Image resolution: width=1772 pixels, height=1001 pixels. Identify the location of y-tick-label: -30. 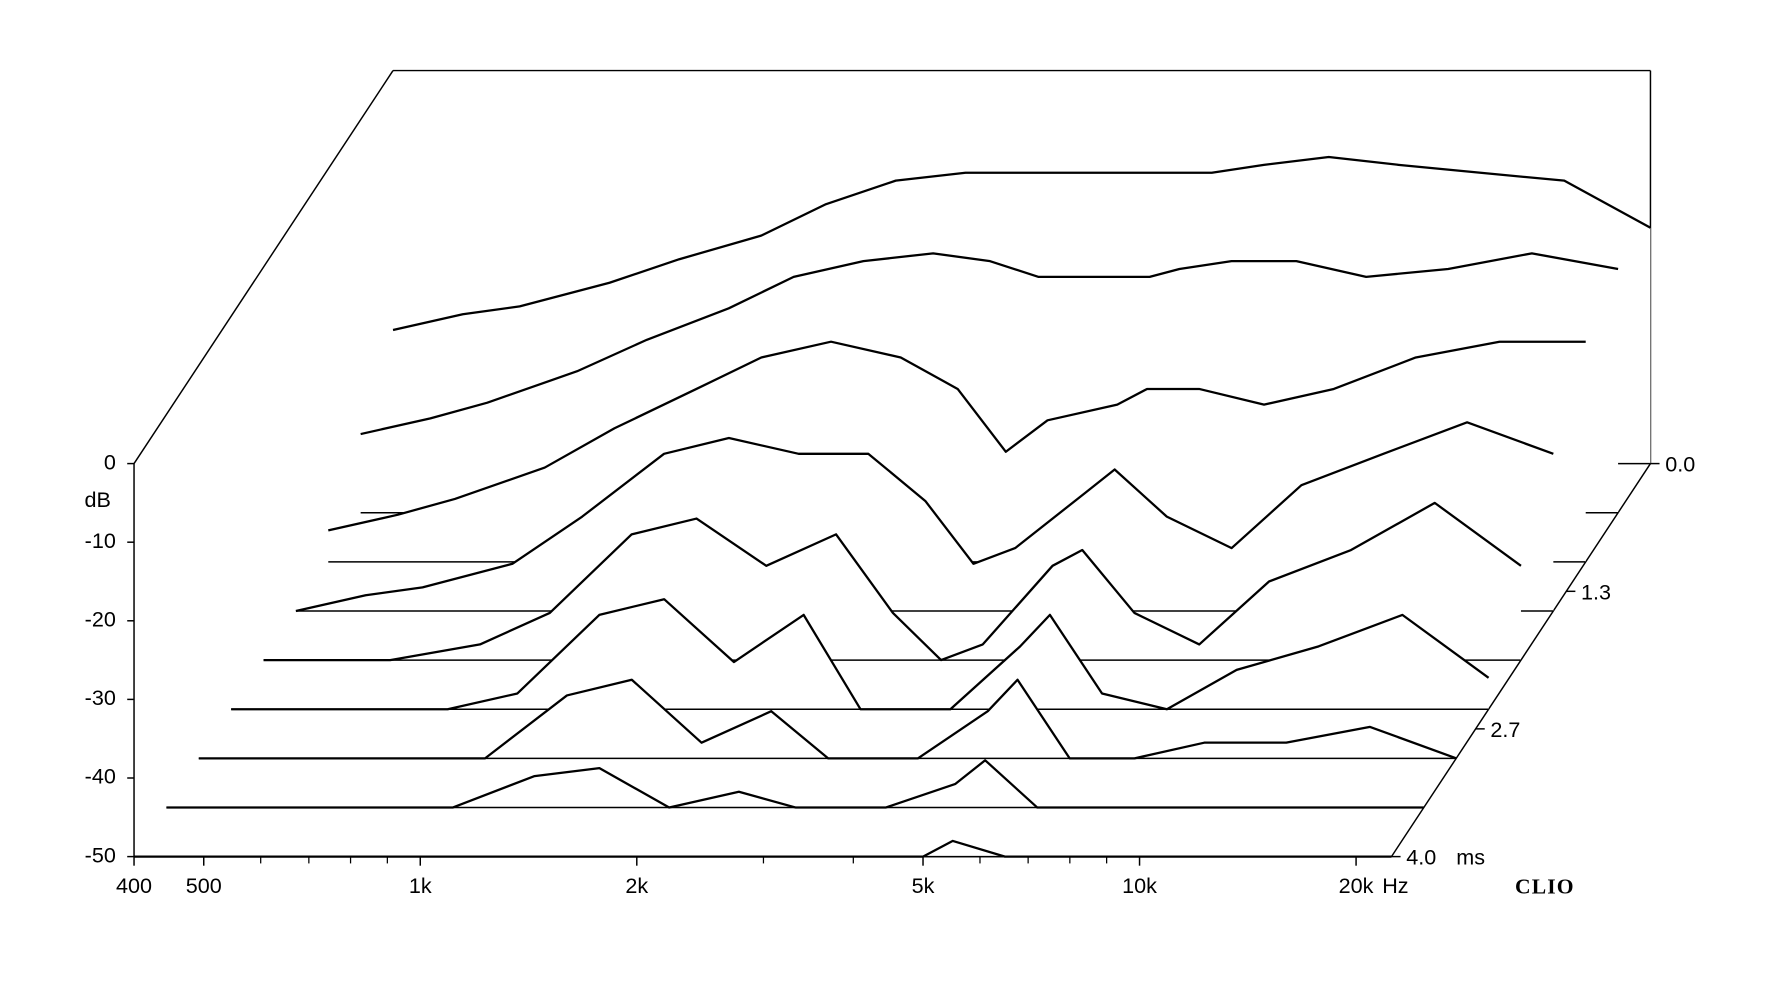
(100, 697).